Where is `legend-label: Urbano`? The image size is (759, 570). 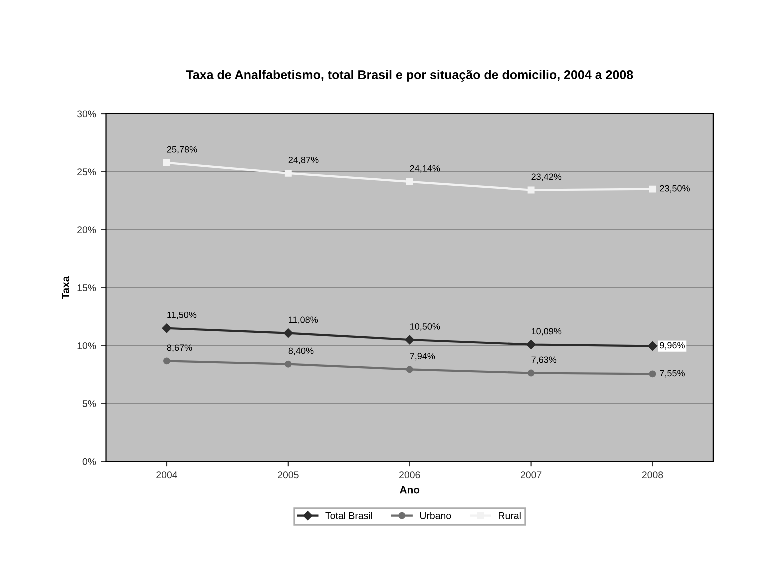
legend-label: Urbano is located at coordinates (436, 516).